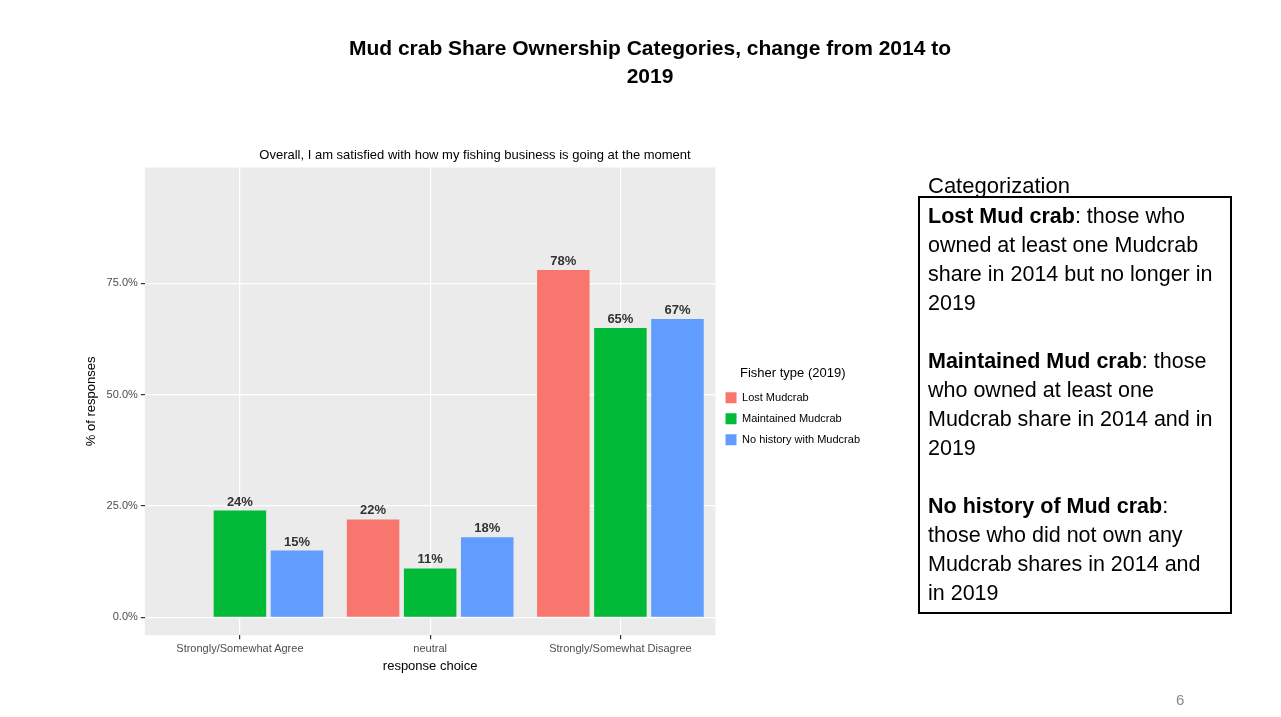 Image resolution: width=1281 pixels, height=717 pixels. I want to click on data-label: 78%, so click(563, 261).